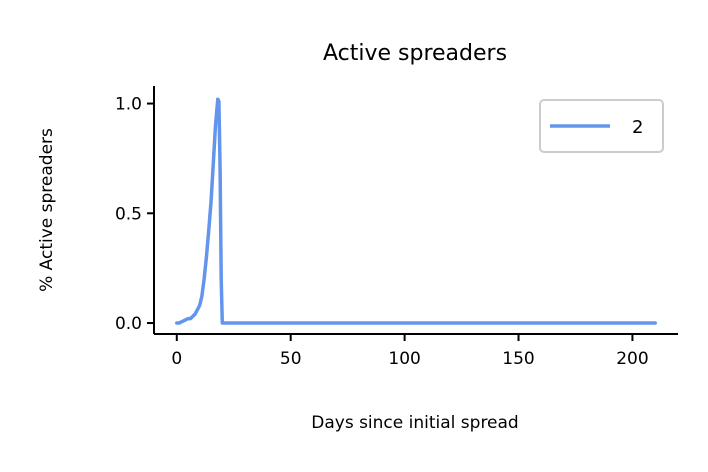 The width and height of the screenshot is (708, 472). What do you see at coordinates (601, 126) in the screenshot?
I see `legend: 2` at bounding box center [601, 126].